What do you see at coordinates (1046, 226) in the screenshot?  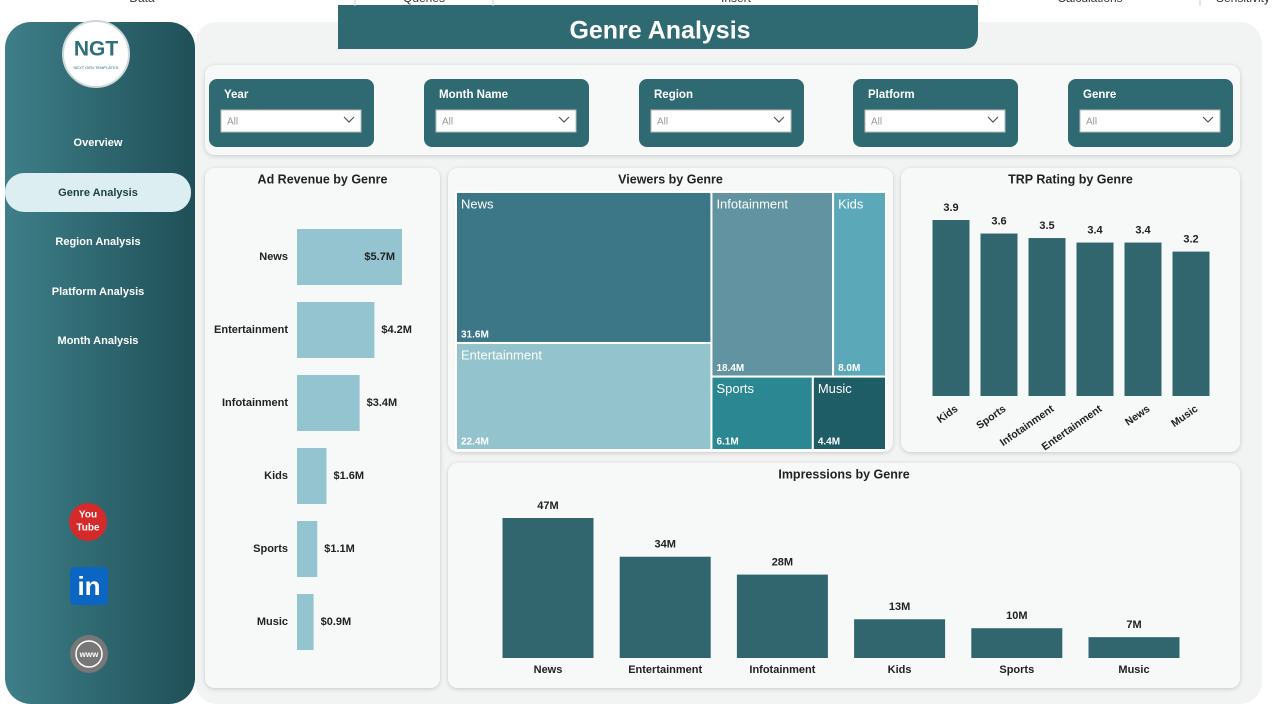 I see `value-label: 3.5` at bounding box center [1046, 226].